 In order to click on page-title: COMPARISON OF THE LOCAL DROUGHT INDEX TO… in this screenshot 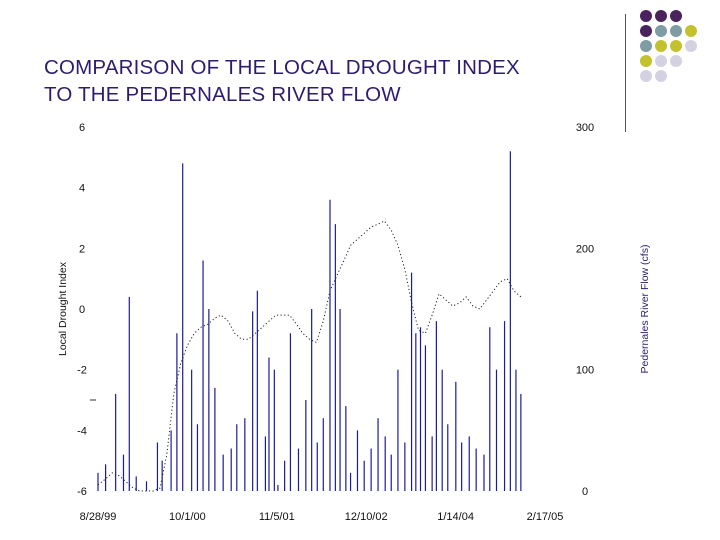, I will do `click(334, 81)`.